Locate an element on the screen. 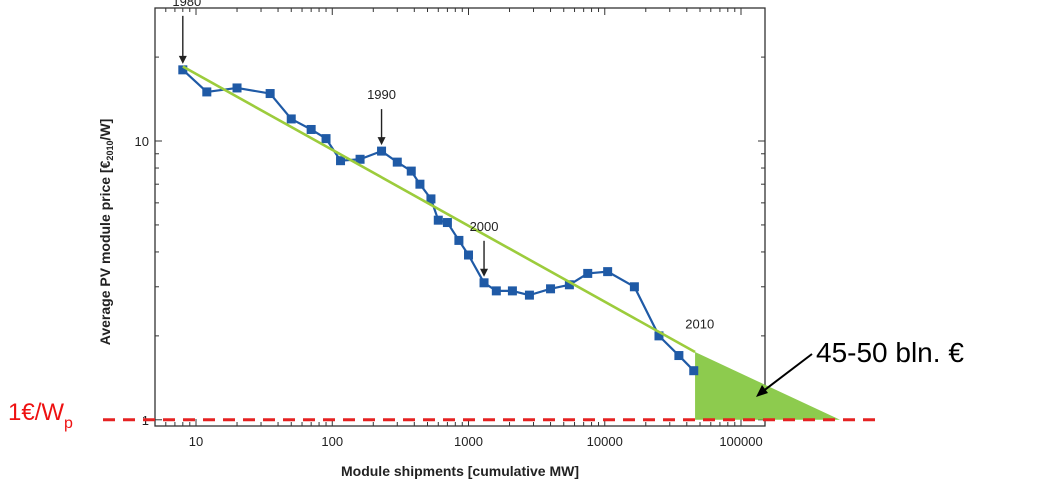  shaded-cost-area is located at coordinates (767, 386).